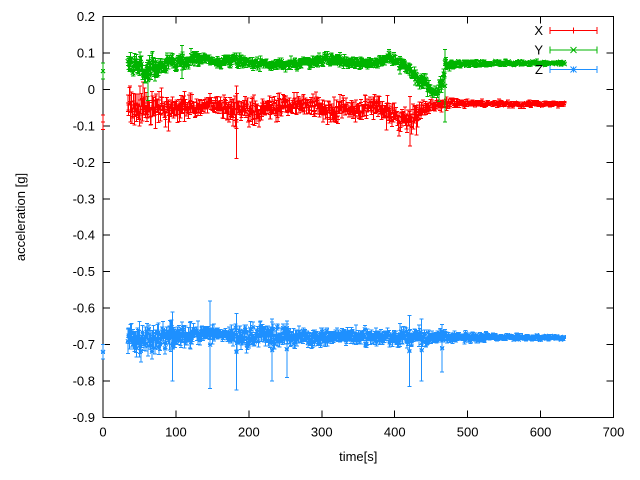 The width and height of the screenshot is (640, 480). I want to click on legend-sample-x, so click(573, 30).